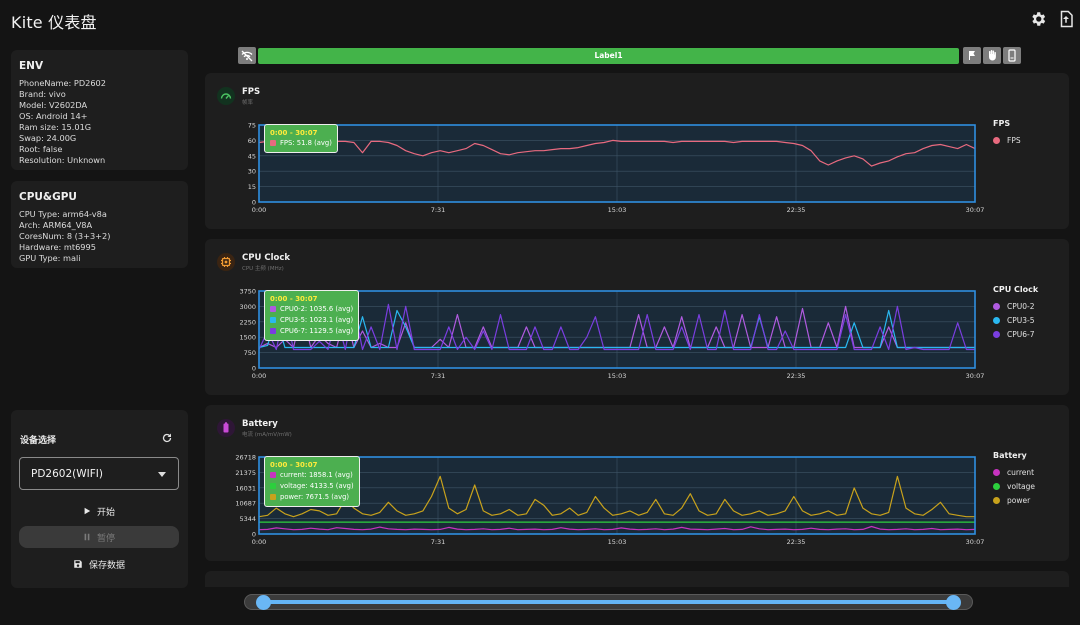 Image resolution: width=1080 pixels, height=625 pixels. I want to click on env-heading: ENV, so click(31, 66).